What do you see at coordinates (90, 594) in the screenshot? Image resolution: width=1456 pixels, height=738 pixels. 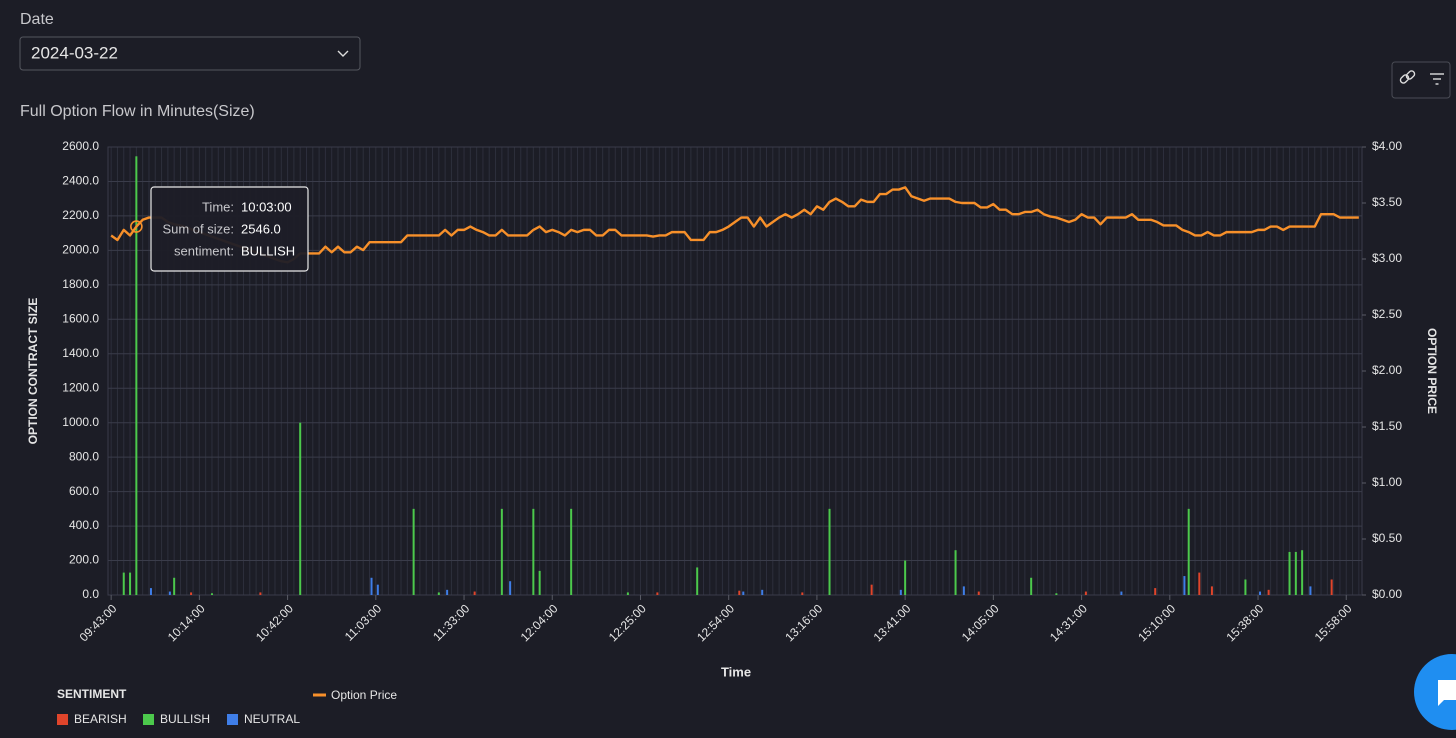 I see `y-tick-label: 0.0` at bounding box center [90, 594].